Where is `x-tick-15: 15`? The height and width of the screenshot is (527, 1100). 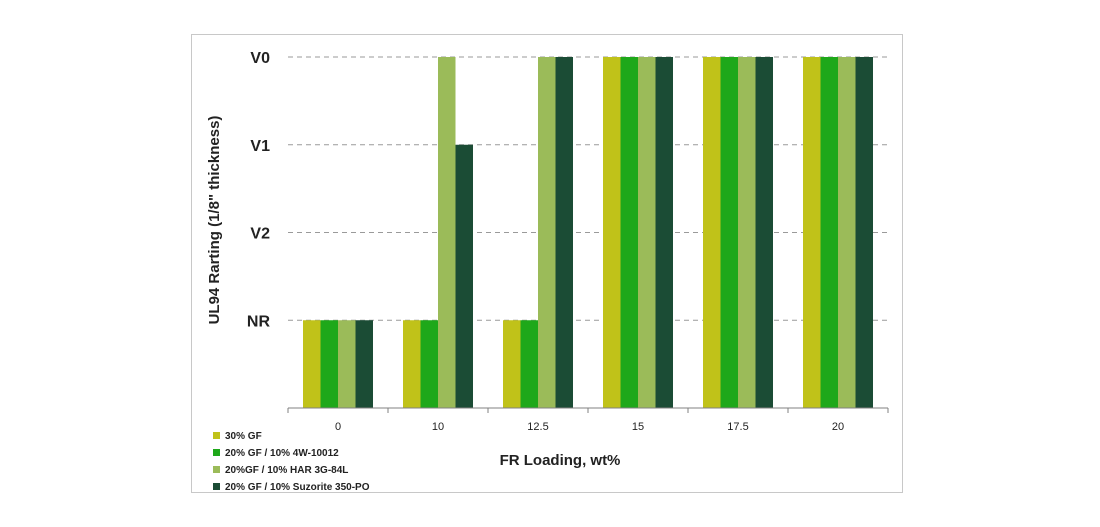
x-tick-15: 15 is located at coordinates (638, 427).